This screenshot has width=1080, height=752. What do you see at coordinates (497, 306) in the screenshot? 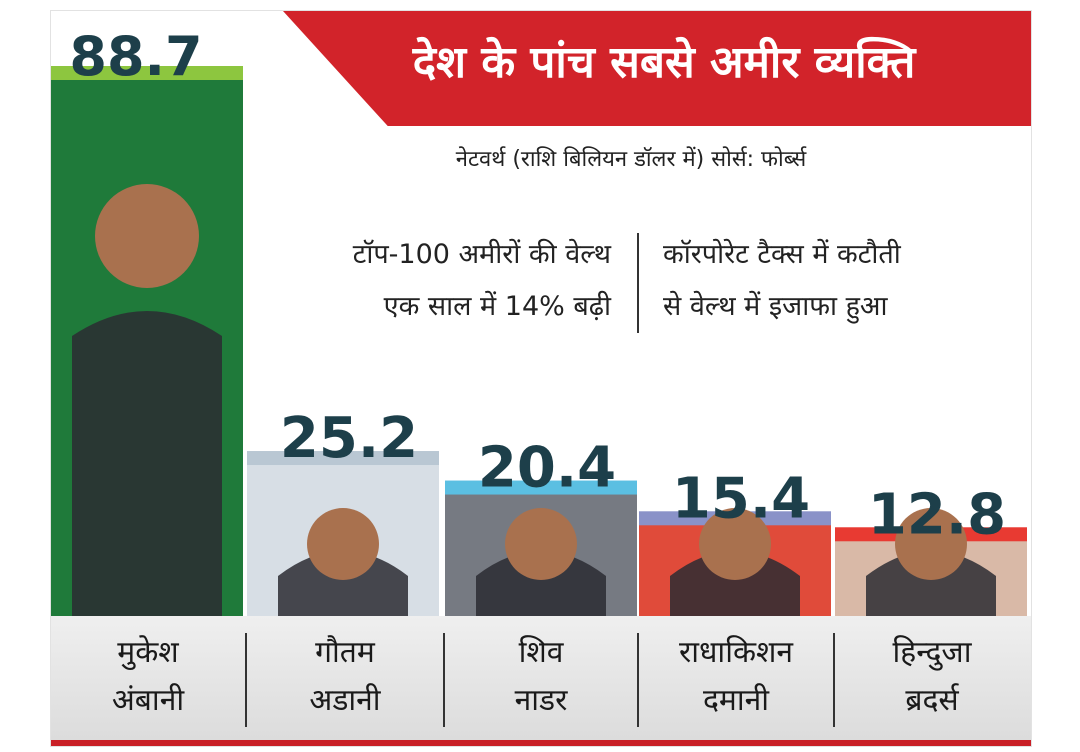
I see `note-left-line2: एक साल में 14% बढ़ी` at bounding box center [497, 306].